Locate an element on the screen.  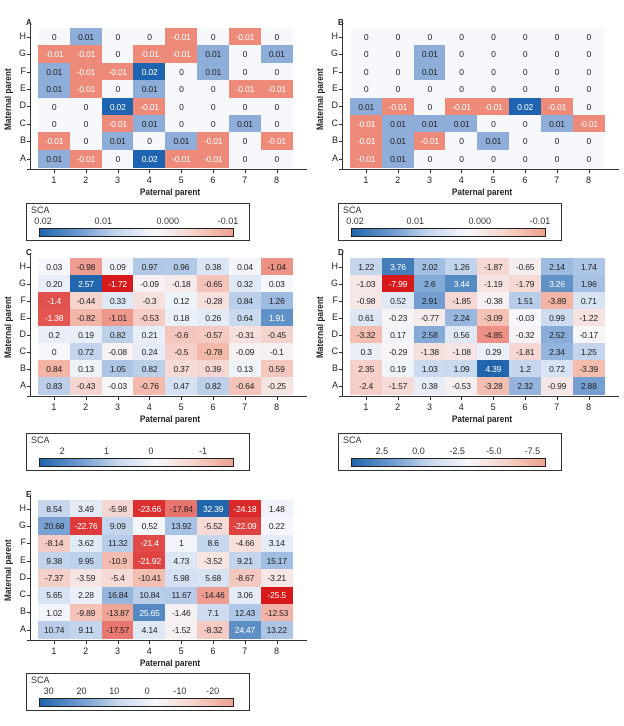
heatmap-cell: 3.62 is located at coordinates (86, 543).